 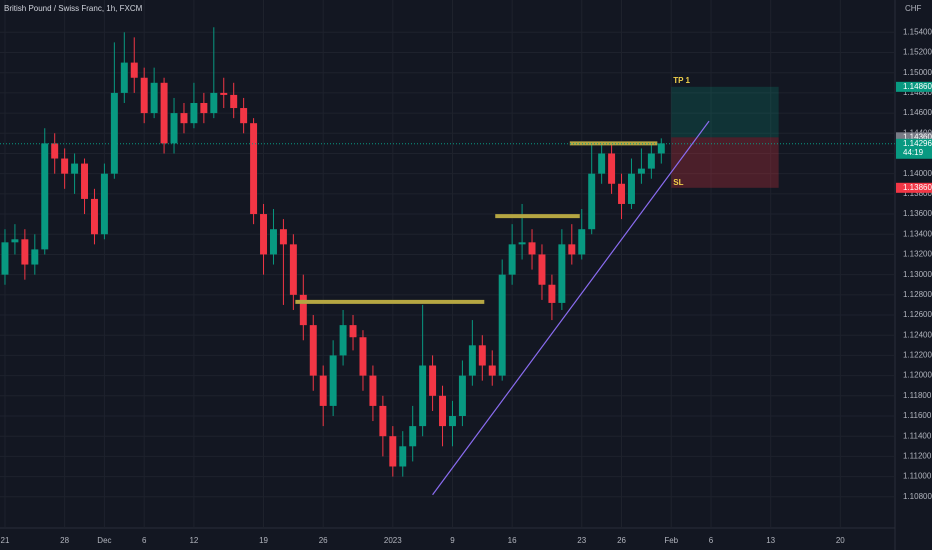 I want to click on x-tick-label: 9, so click(x=452, y=540).